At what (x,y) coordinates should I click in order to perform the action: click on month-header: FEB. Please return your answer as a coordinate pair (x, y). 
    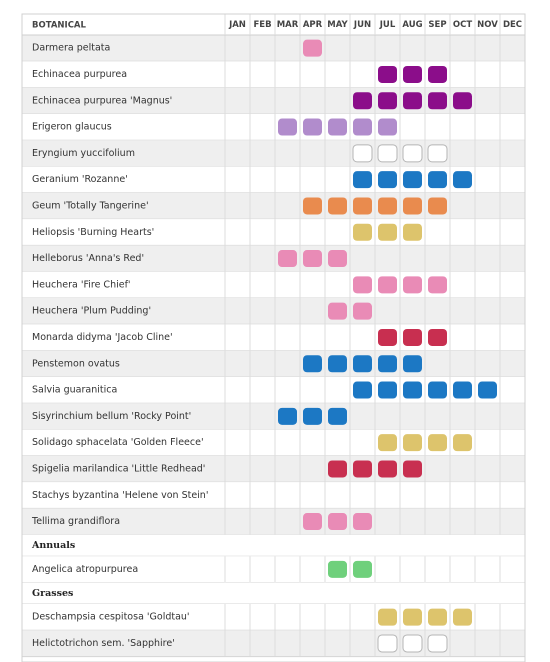
    Looking at the image, I should click on (262, 25).